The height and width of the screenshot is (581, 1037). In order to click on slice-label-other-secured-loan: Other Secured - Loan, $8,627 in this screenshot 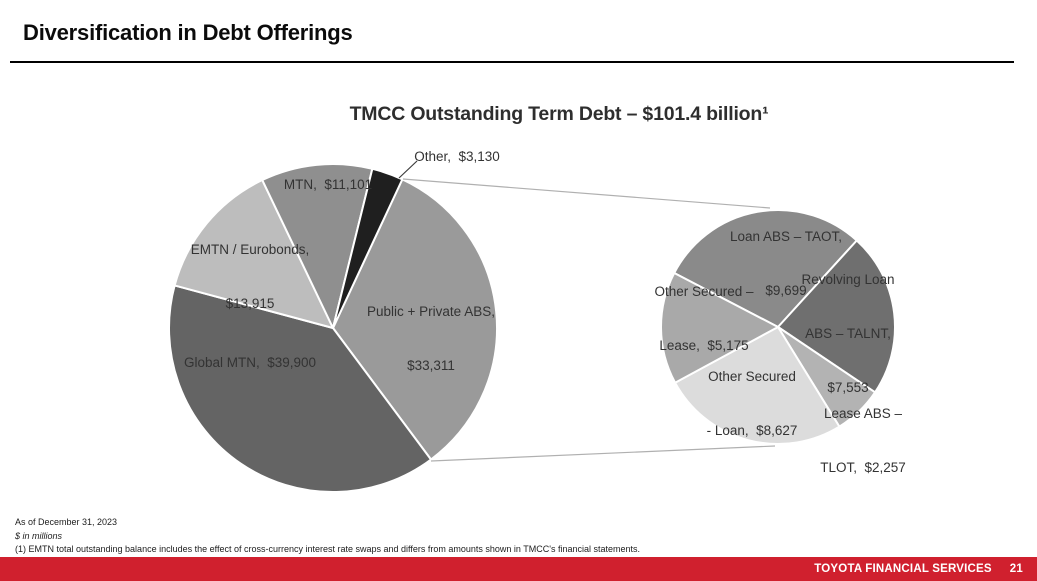, I will do `click(752, 404)`.